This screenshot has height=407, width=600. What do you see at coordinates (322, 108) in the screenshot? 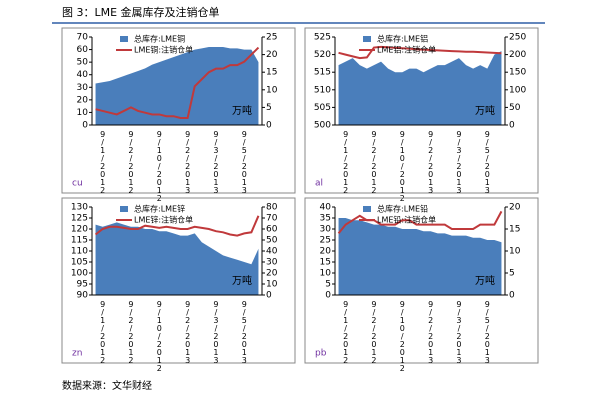
I see `y-tick-label: 505` at bounding box center [322, 108].